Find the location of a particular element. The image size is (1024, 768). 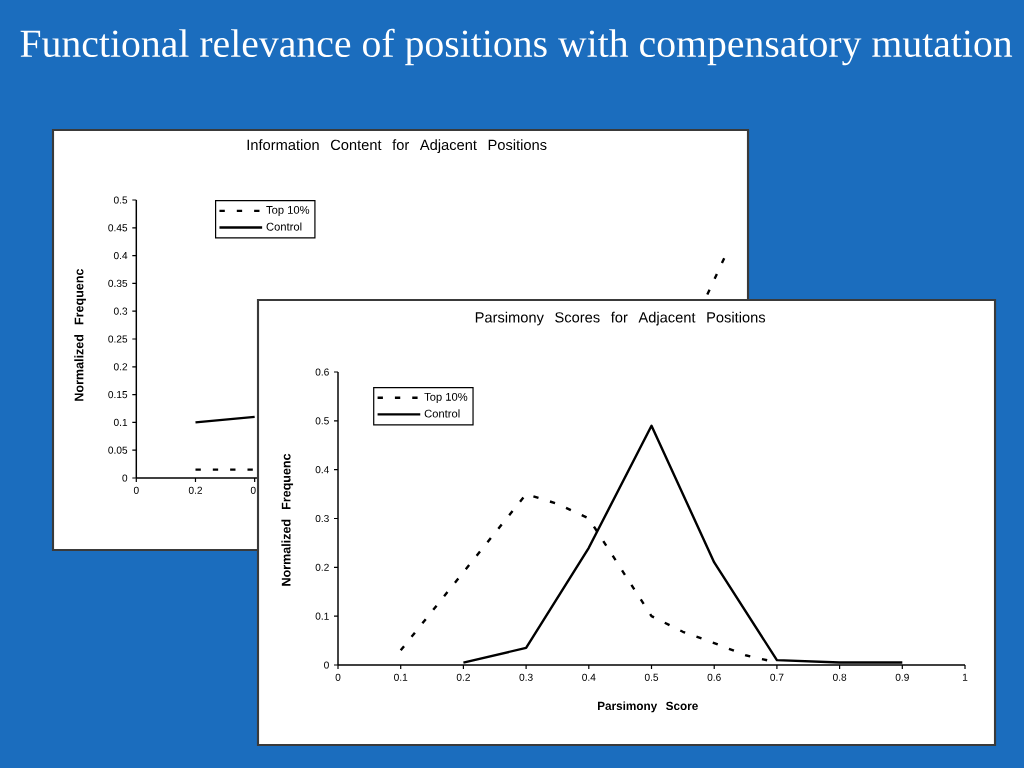

x-axis-title: Parsimony Score is located at coordinates (648, 707).